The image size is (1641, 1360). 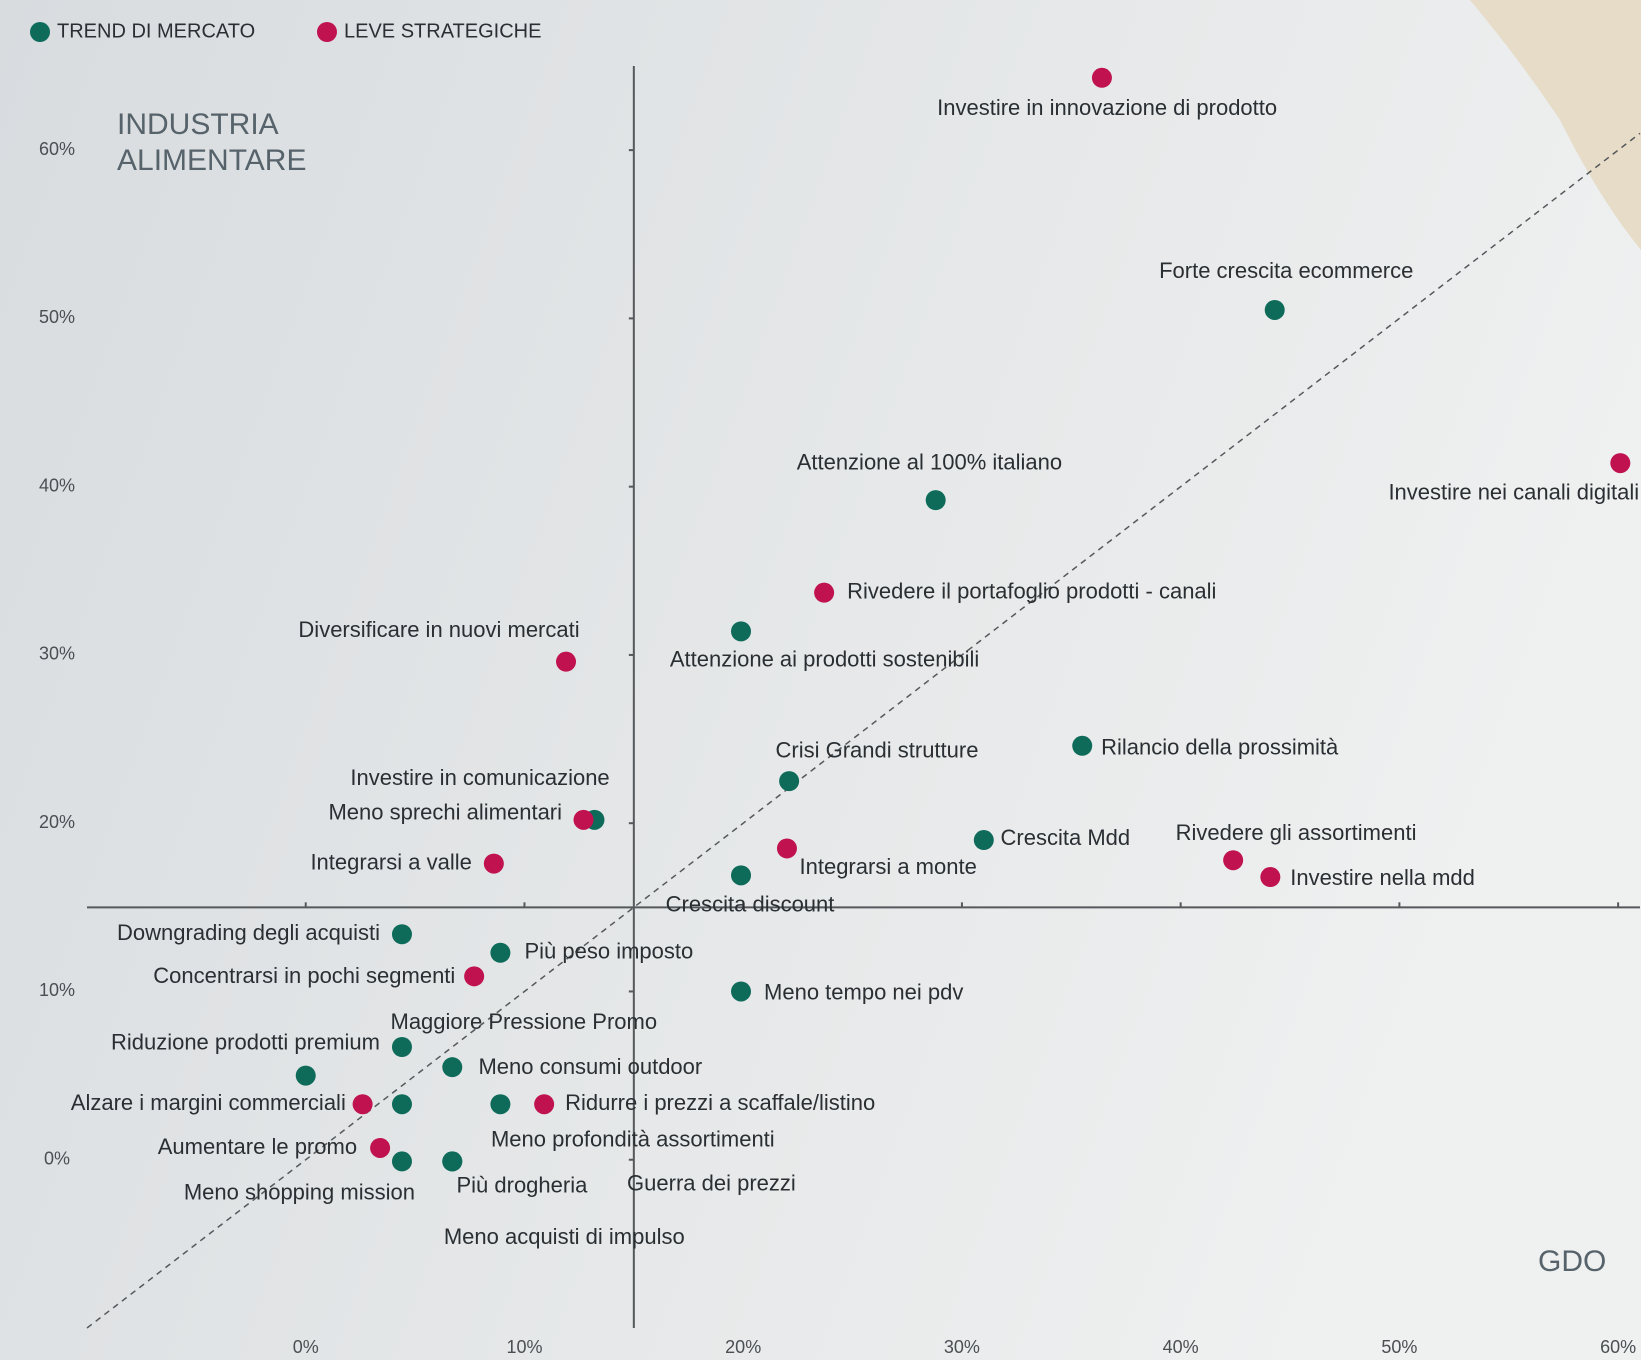 What do you see at coordinates (208, 1102) in the screenshot?
I see `point-label: Alzare i margini commerciali` at bounding box center [208, 1102].